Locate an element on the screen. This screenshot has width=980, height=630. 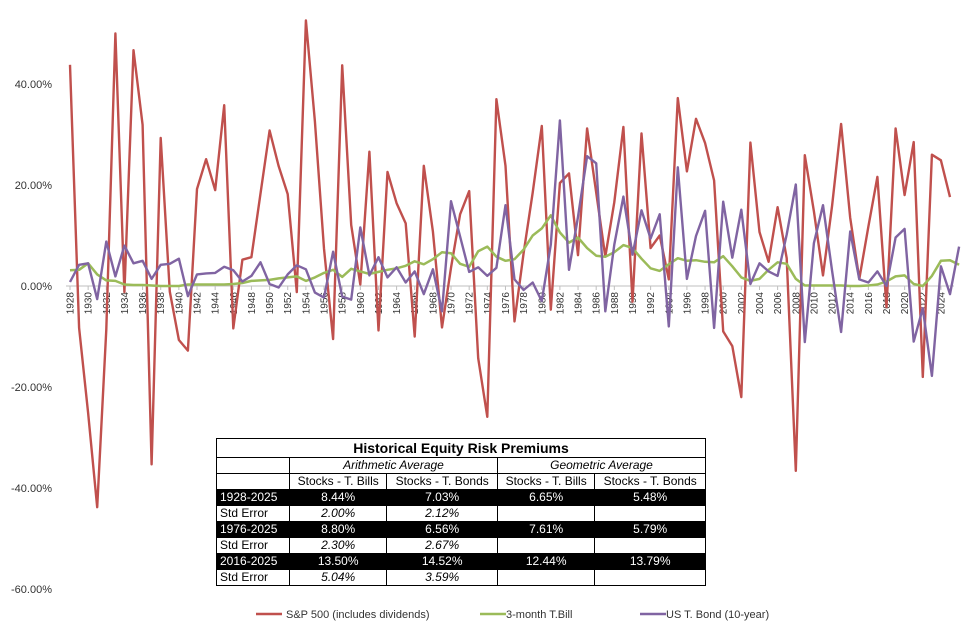
table-cell: 7.03% is located at coordinates (442, 497).